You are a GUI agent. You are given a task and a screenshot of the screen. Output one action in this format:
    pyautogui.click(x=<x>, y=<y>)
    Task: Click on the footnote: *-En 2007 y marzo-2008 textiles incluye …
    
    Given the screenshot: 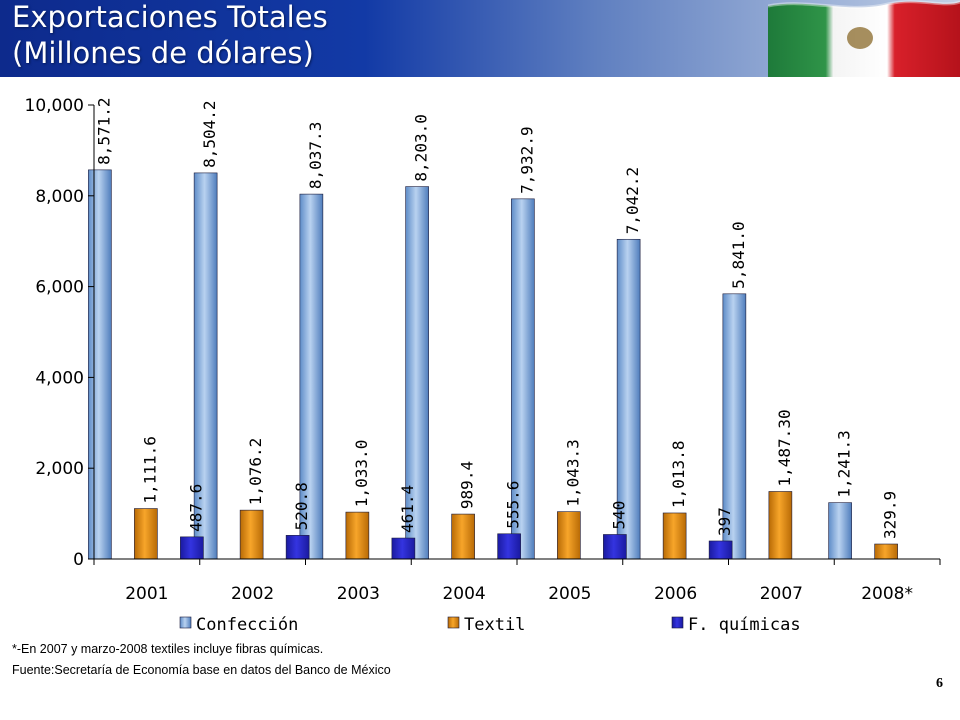 What is the action you would take?
    pyautogui.click(x=168, y=649)
    